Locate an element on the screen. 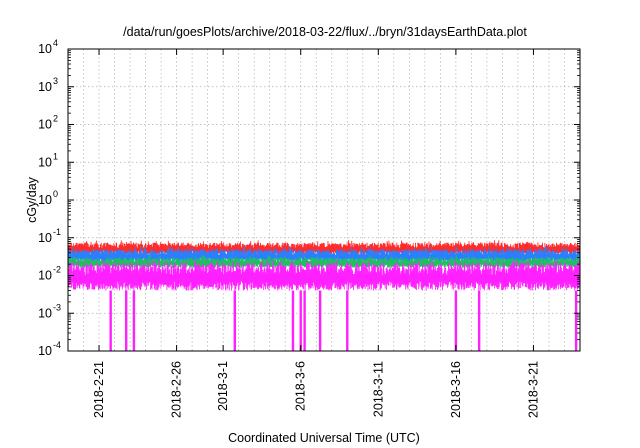 This screenshot has height=448, width=640. y-tick-label-exponent: 4 is located at coordinates (55, 43).